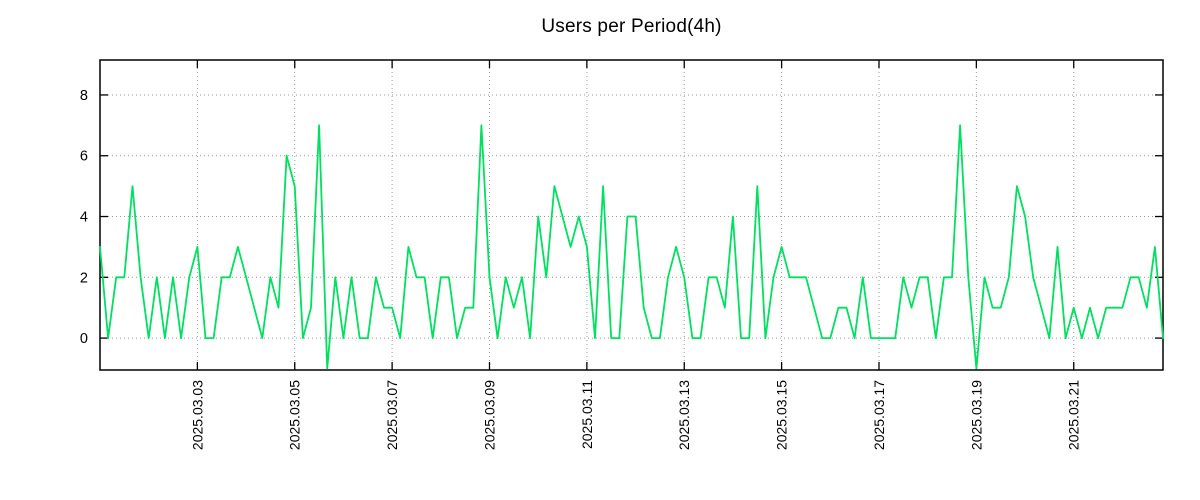  I want to click on y-tick-label: 6, so click(84, 157).